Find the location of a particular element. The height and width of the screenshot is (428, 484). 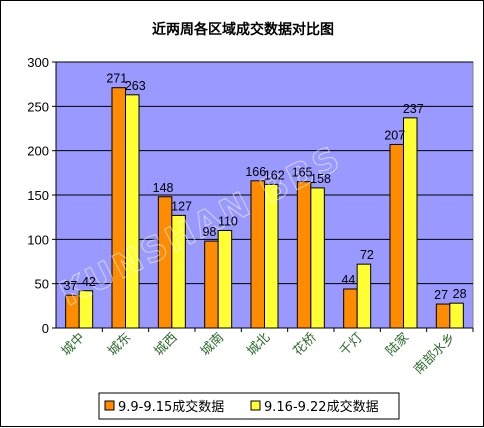

bar-1-花桥 is located at coordinates (304, 255).